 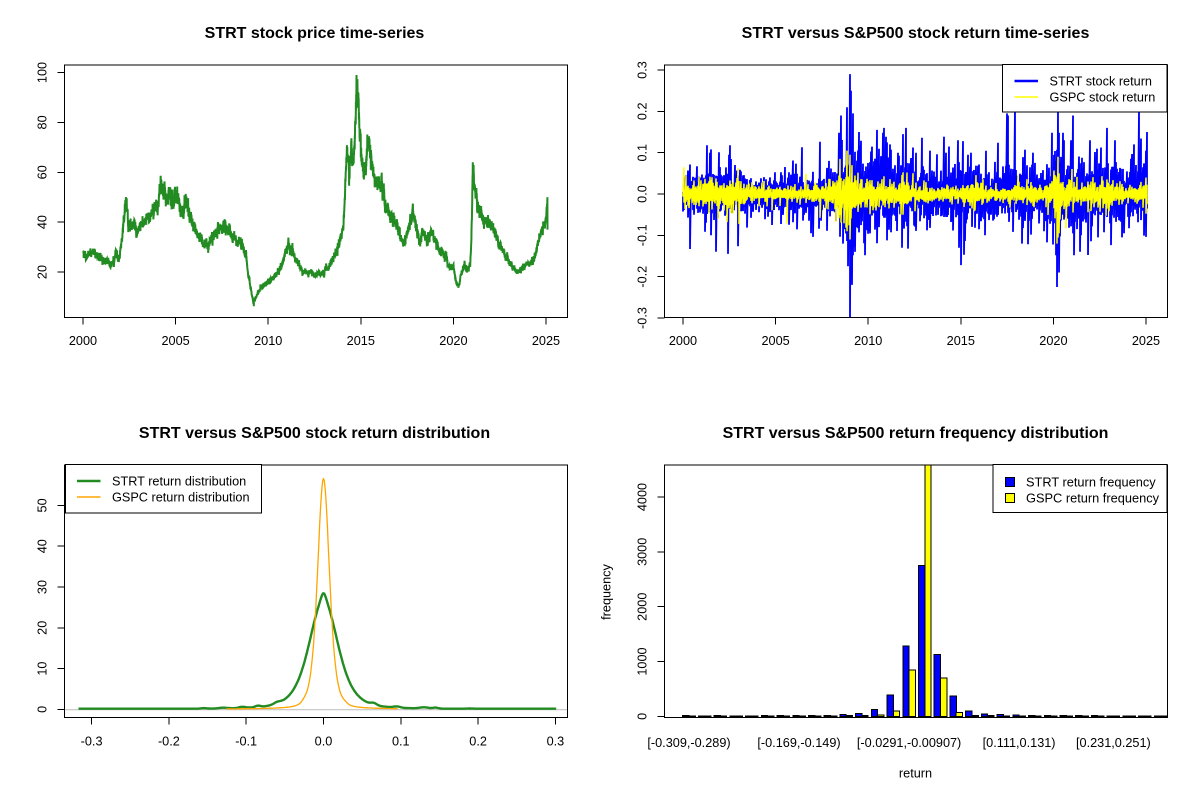 I want to click on svg-text: return, so click(x=915, y=774).